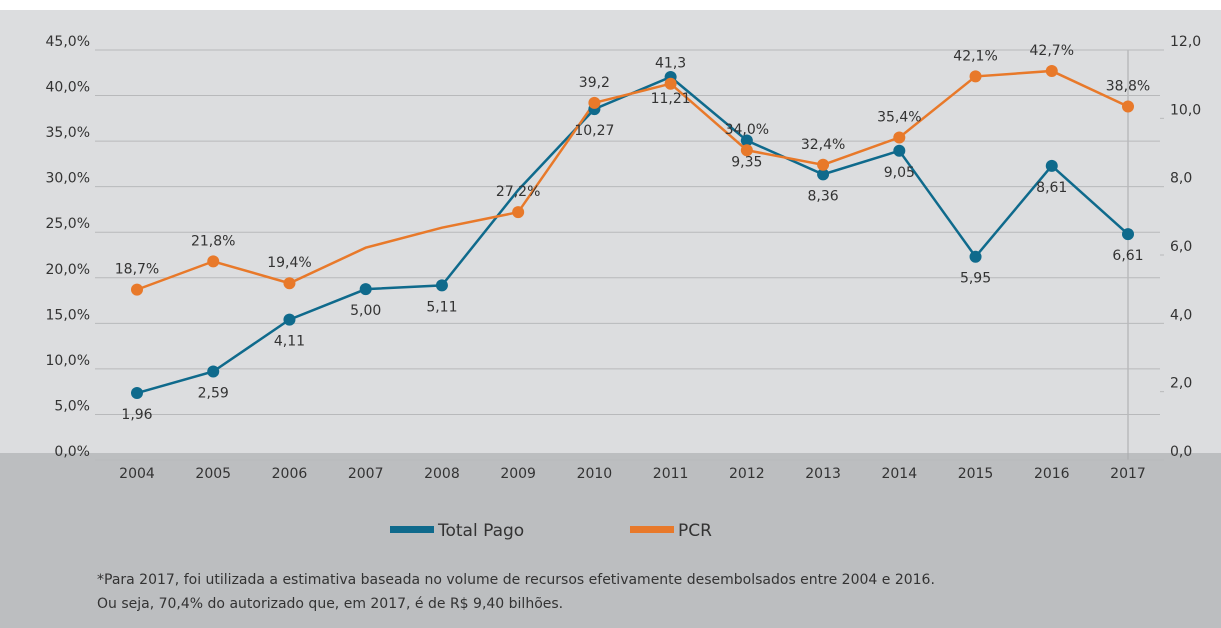 The image size is (1221, 628). I want to click on data-label: 27,2%, so click(518, 192).